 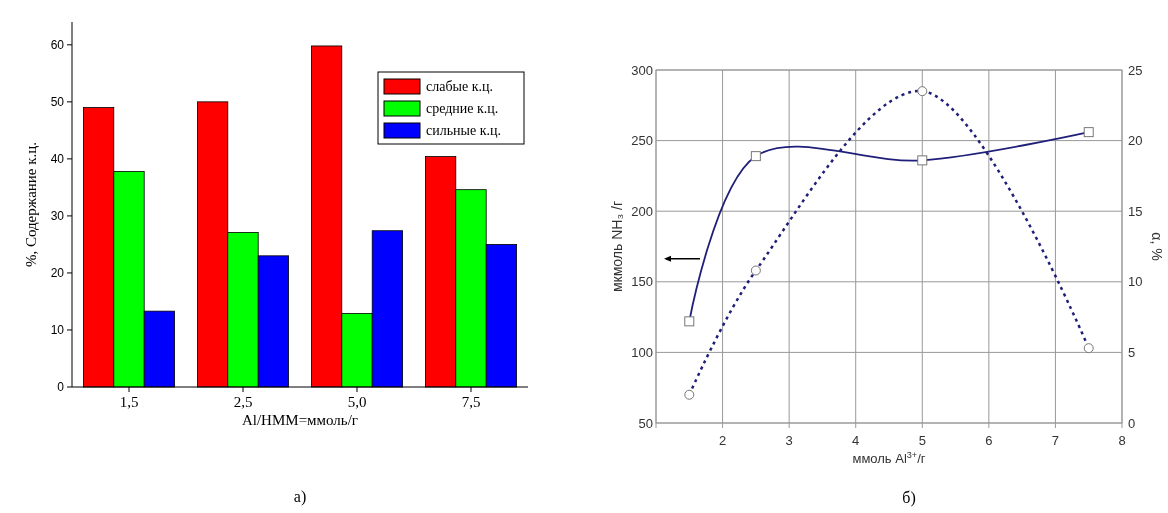 I want to click on y-tick-label: 200, so click(x=642, y=211).